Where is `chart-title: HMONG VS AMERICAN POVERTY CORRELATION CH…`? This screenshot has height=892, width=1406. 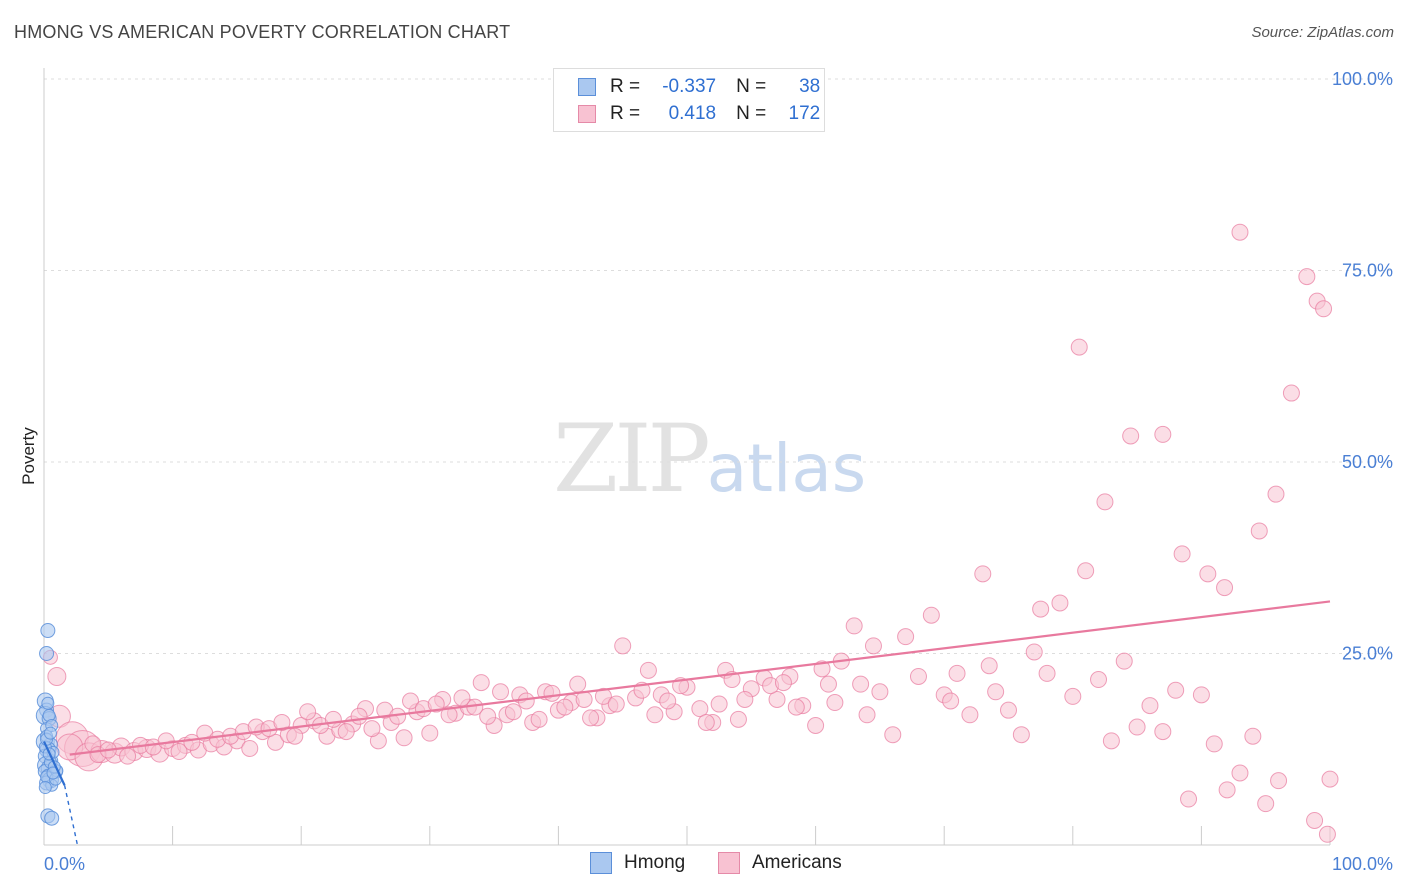
chart-title: HMONG VS AMERICAN POVERTY CORRELATION CH… is located at coordinates (262, 32).